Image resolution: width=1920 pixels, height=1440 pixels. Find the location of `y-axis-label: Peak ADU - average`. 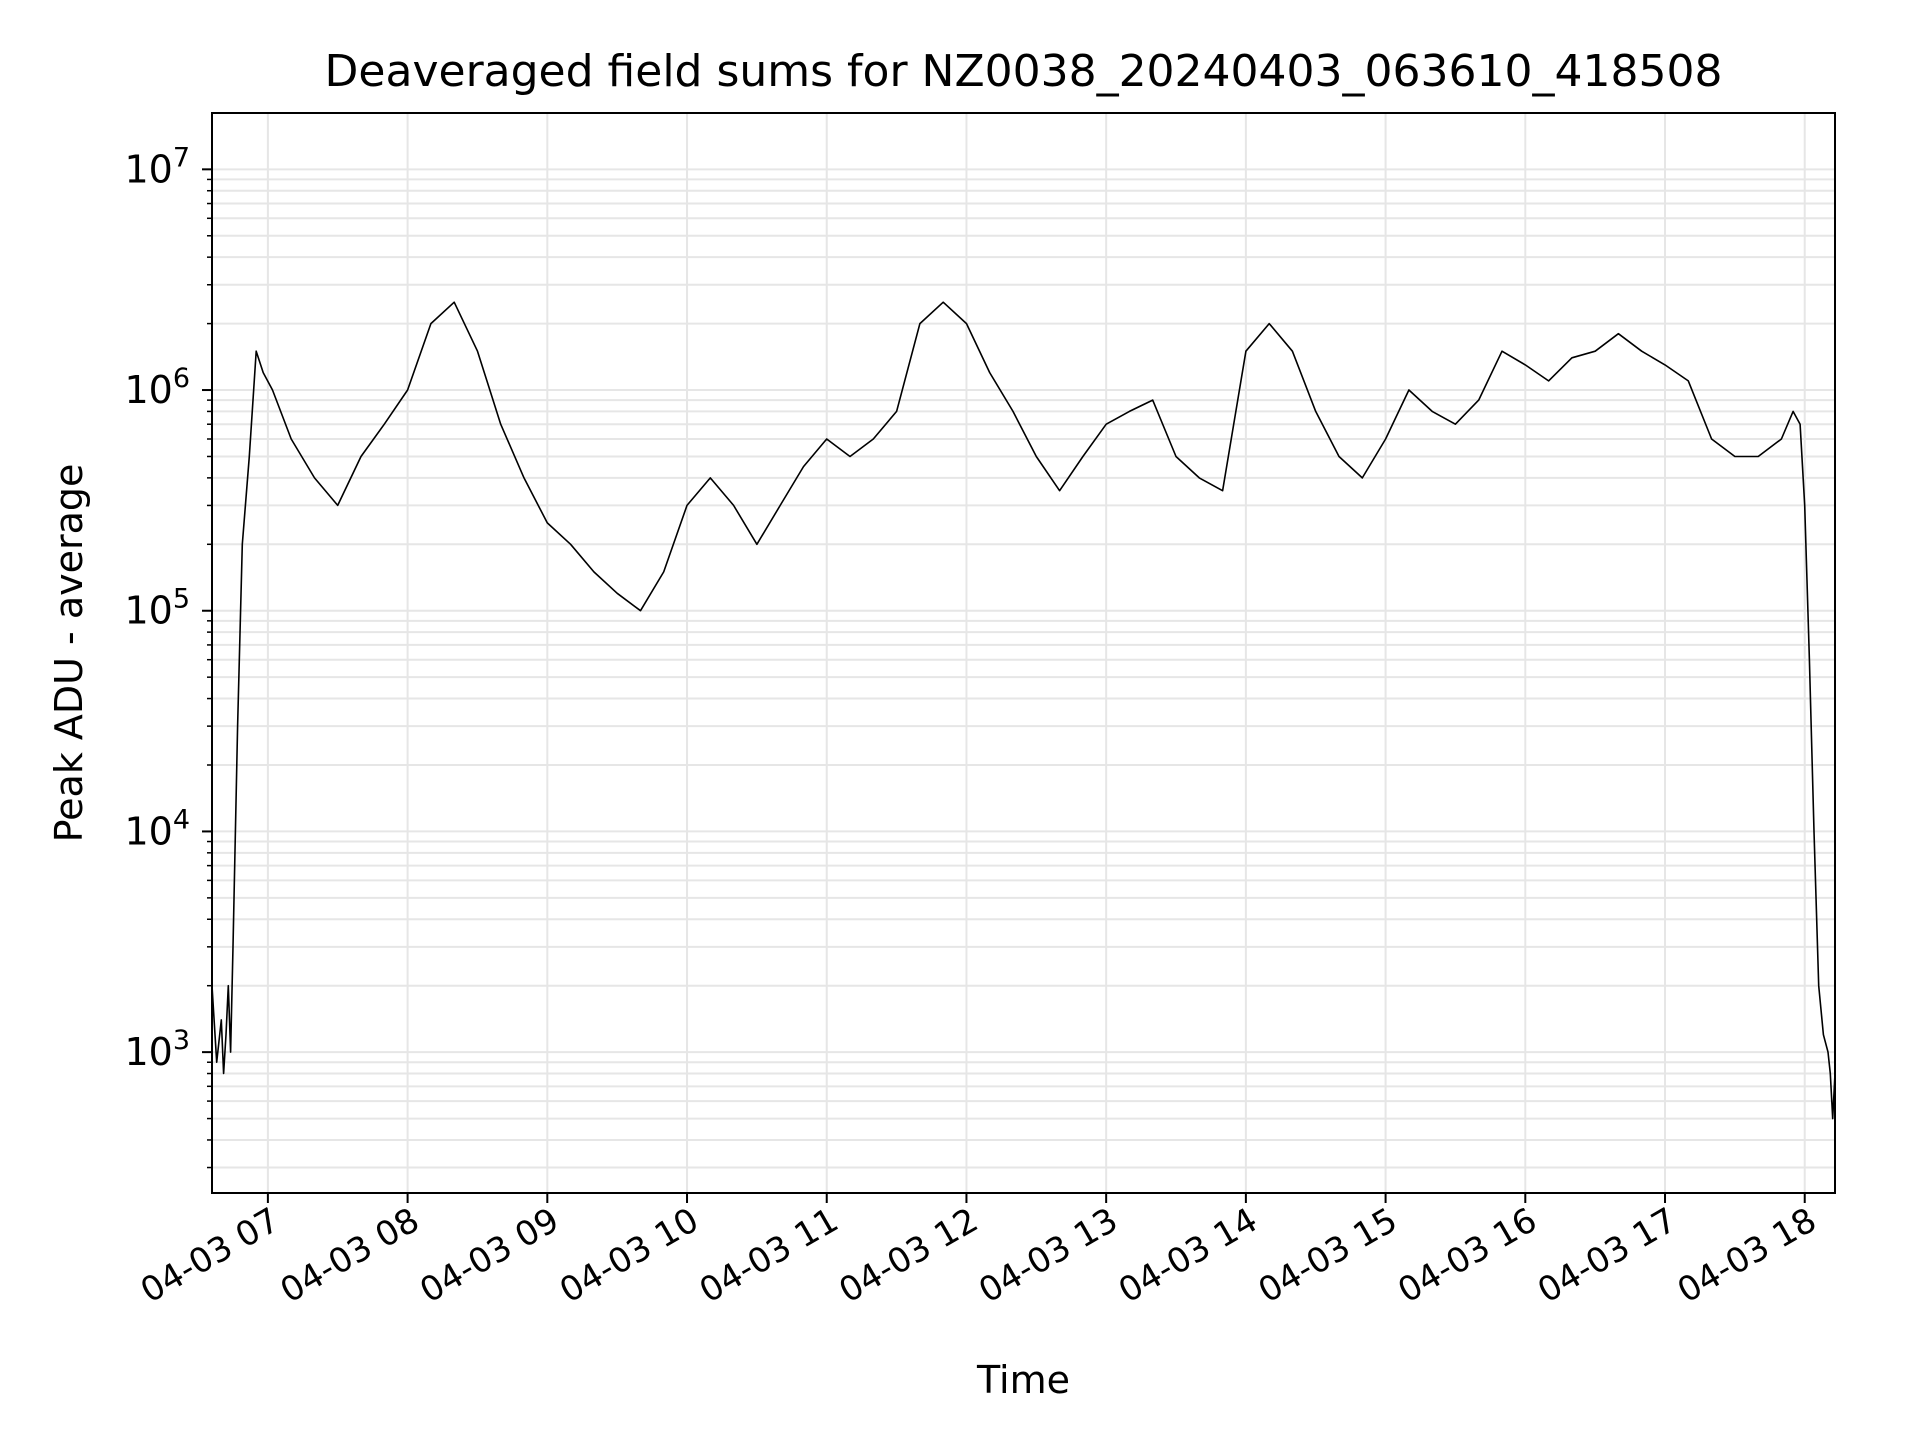

y-axis-label: Peak ADU - average is located at coordinates (69, 653).